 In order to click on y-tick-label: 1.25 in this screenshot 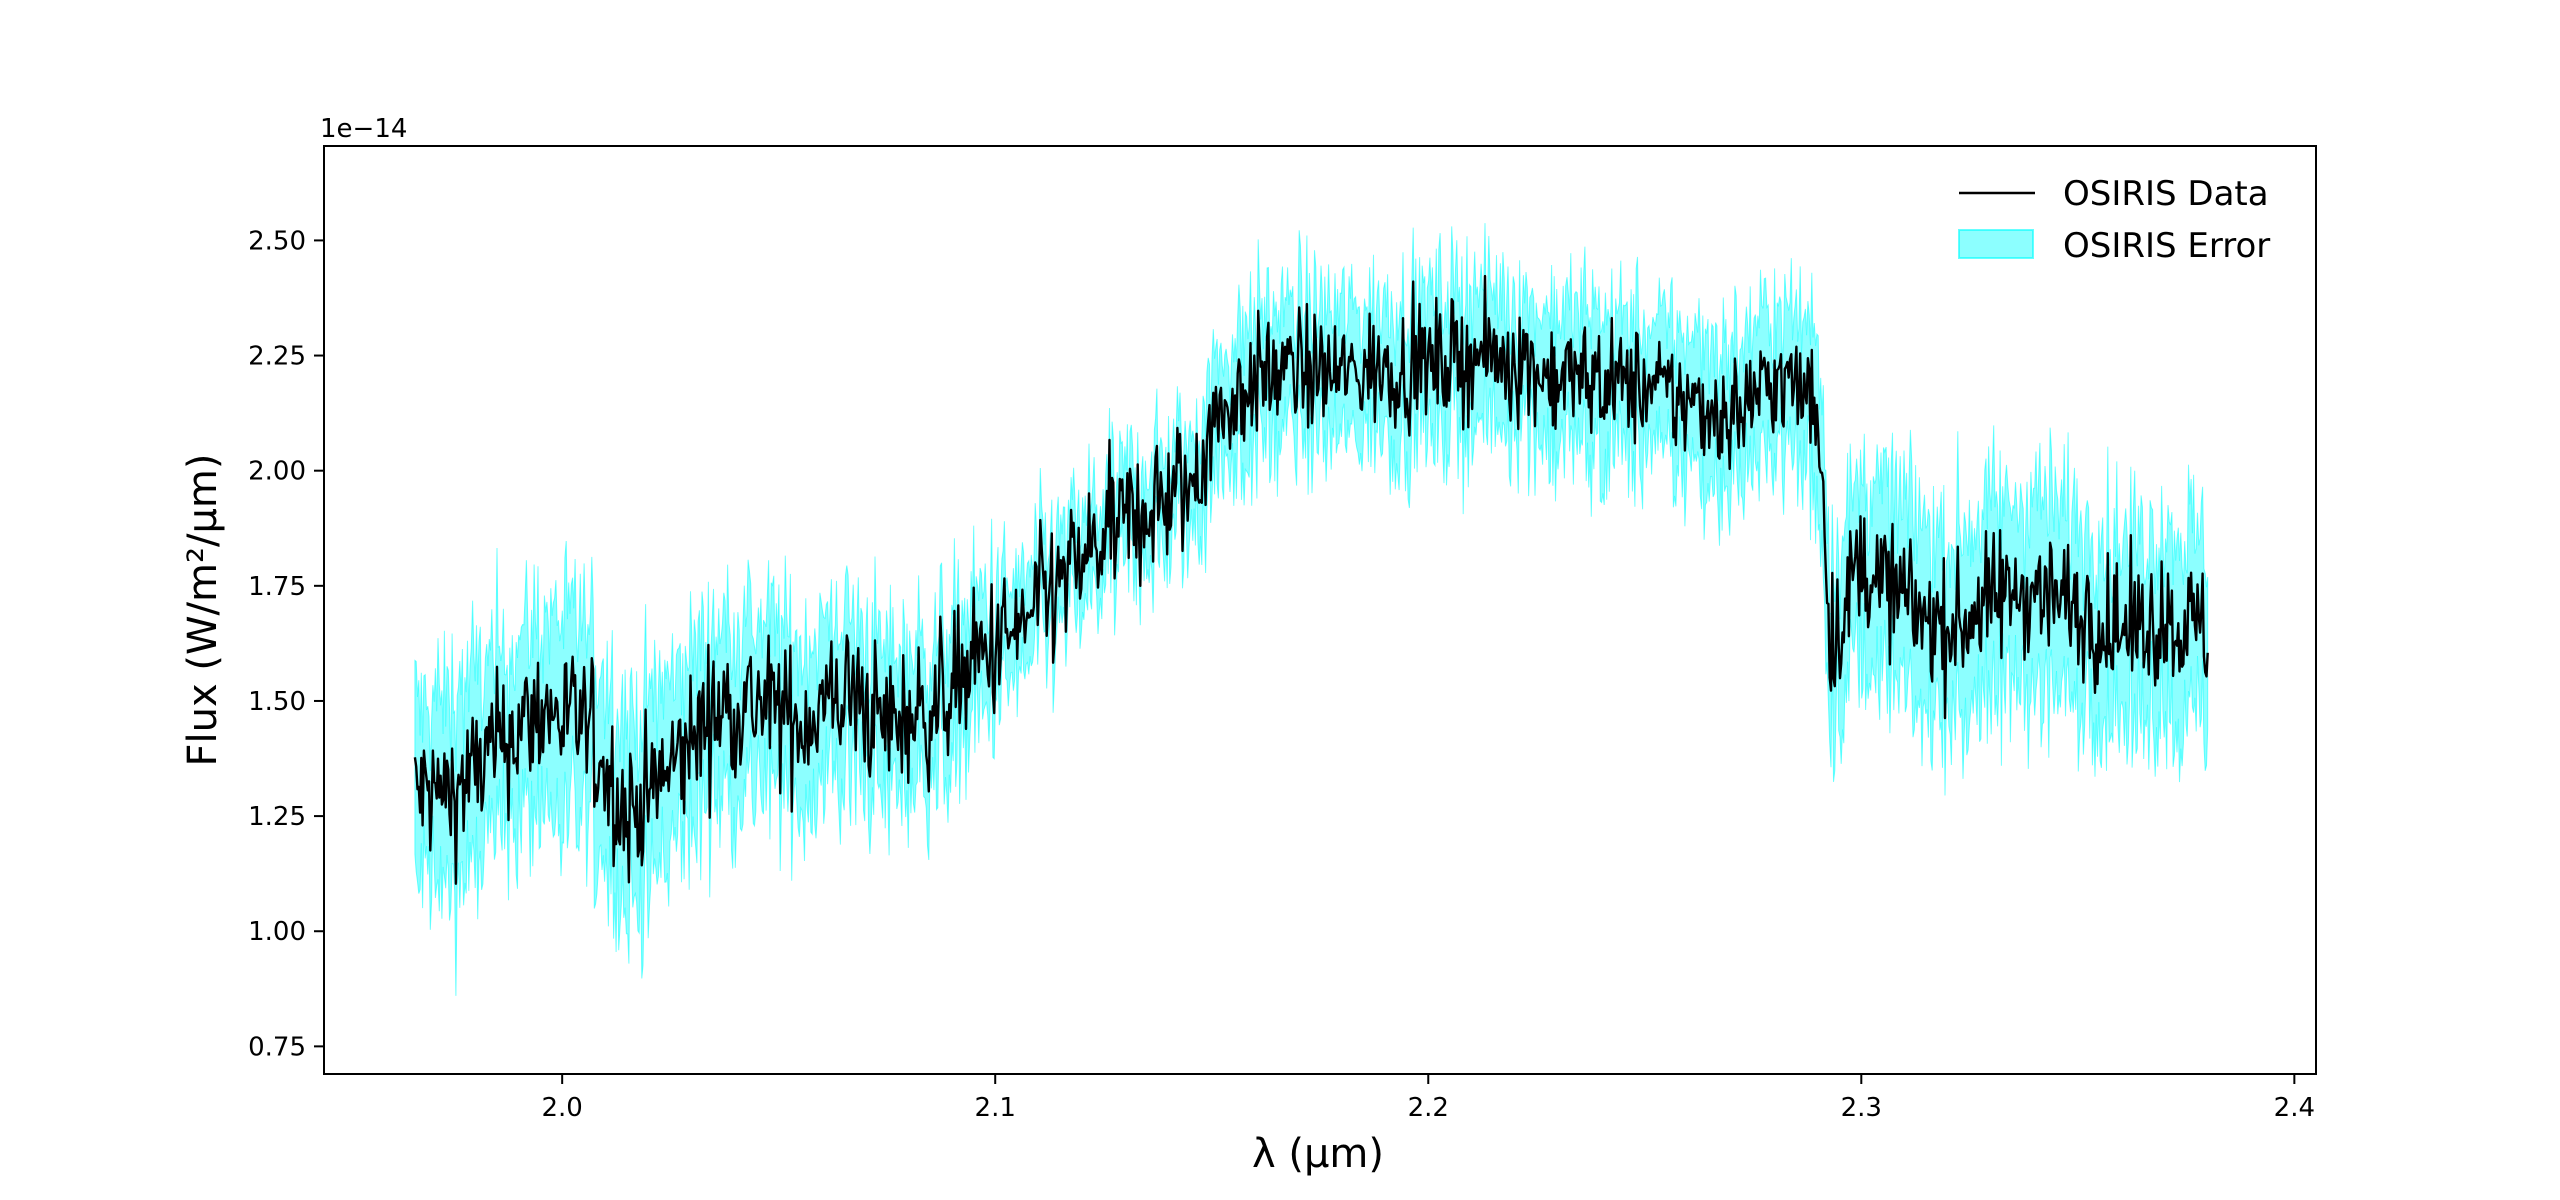, I will do `click(277, 817)`.